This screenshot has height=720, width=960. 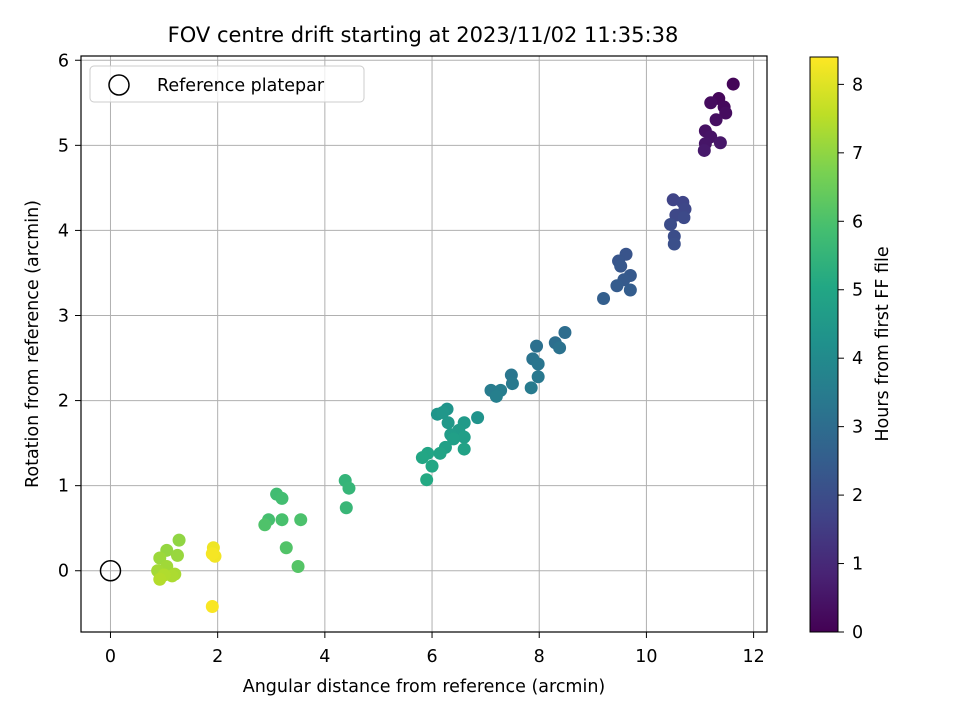 What do you see at coordinates (857, 633) in the screenshot?
I see `colorbar-tick-label: 0` at bounding box center [857, 633].